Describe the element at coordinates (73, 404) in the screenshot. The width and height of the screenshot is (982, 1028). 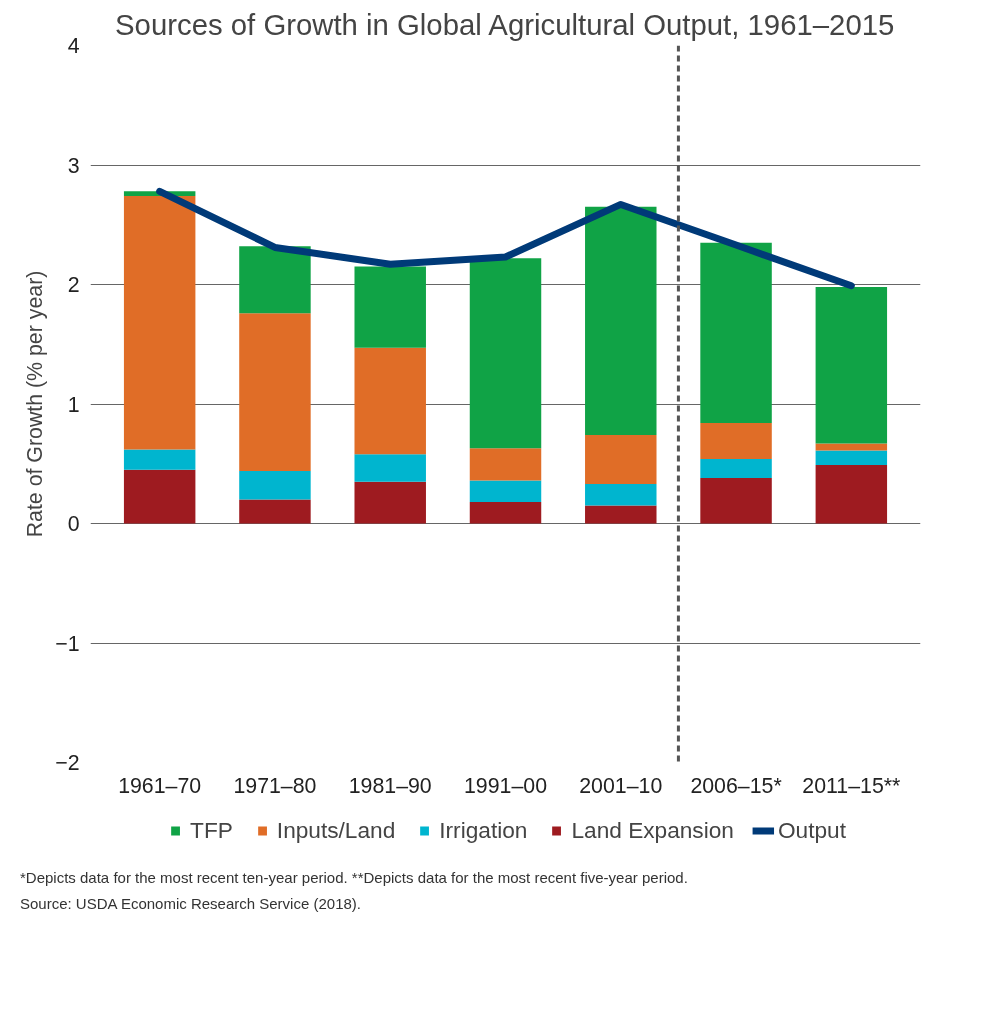
I see `y-tick-label: 1` at that location.